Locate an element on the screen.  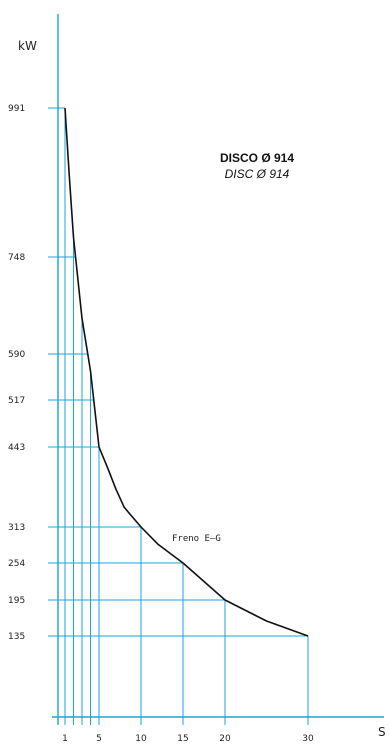
x-tick-label: 20 is located at coordinates (225, 739).